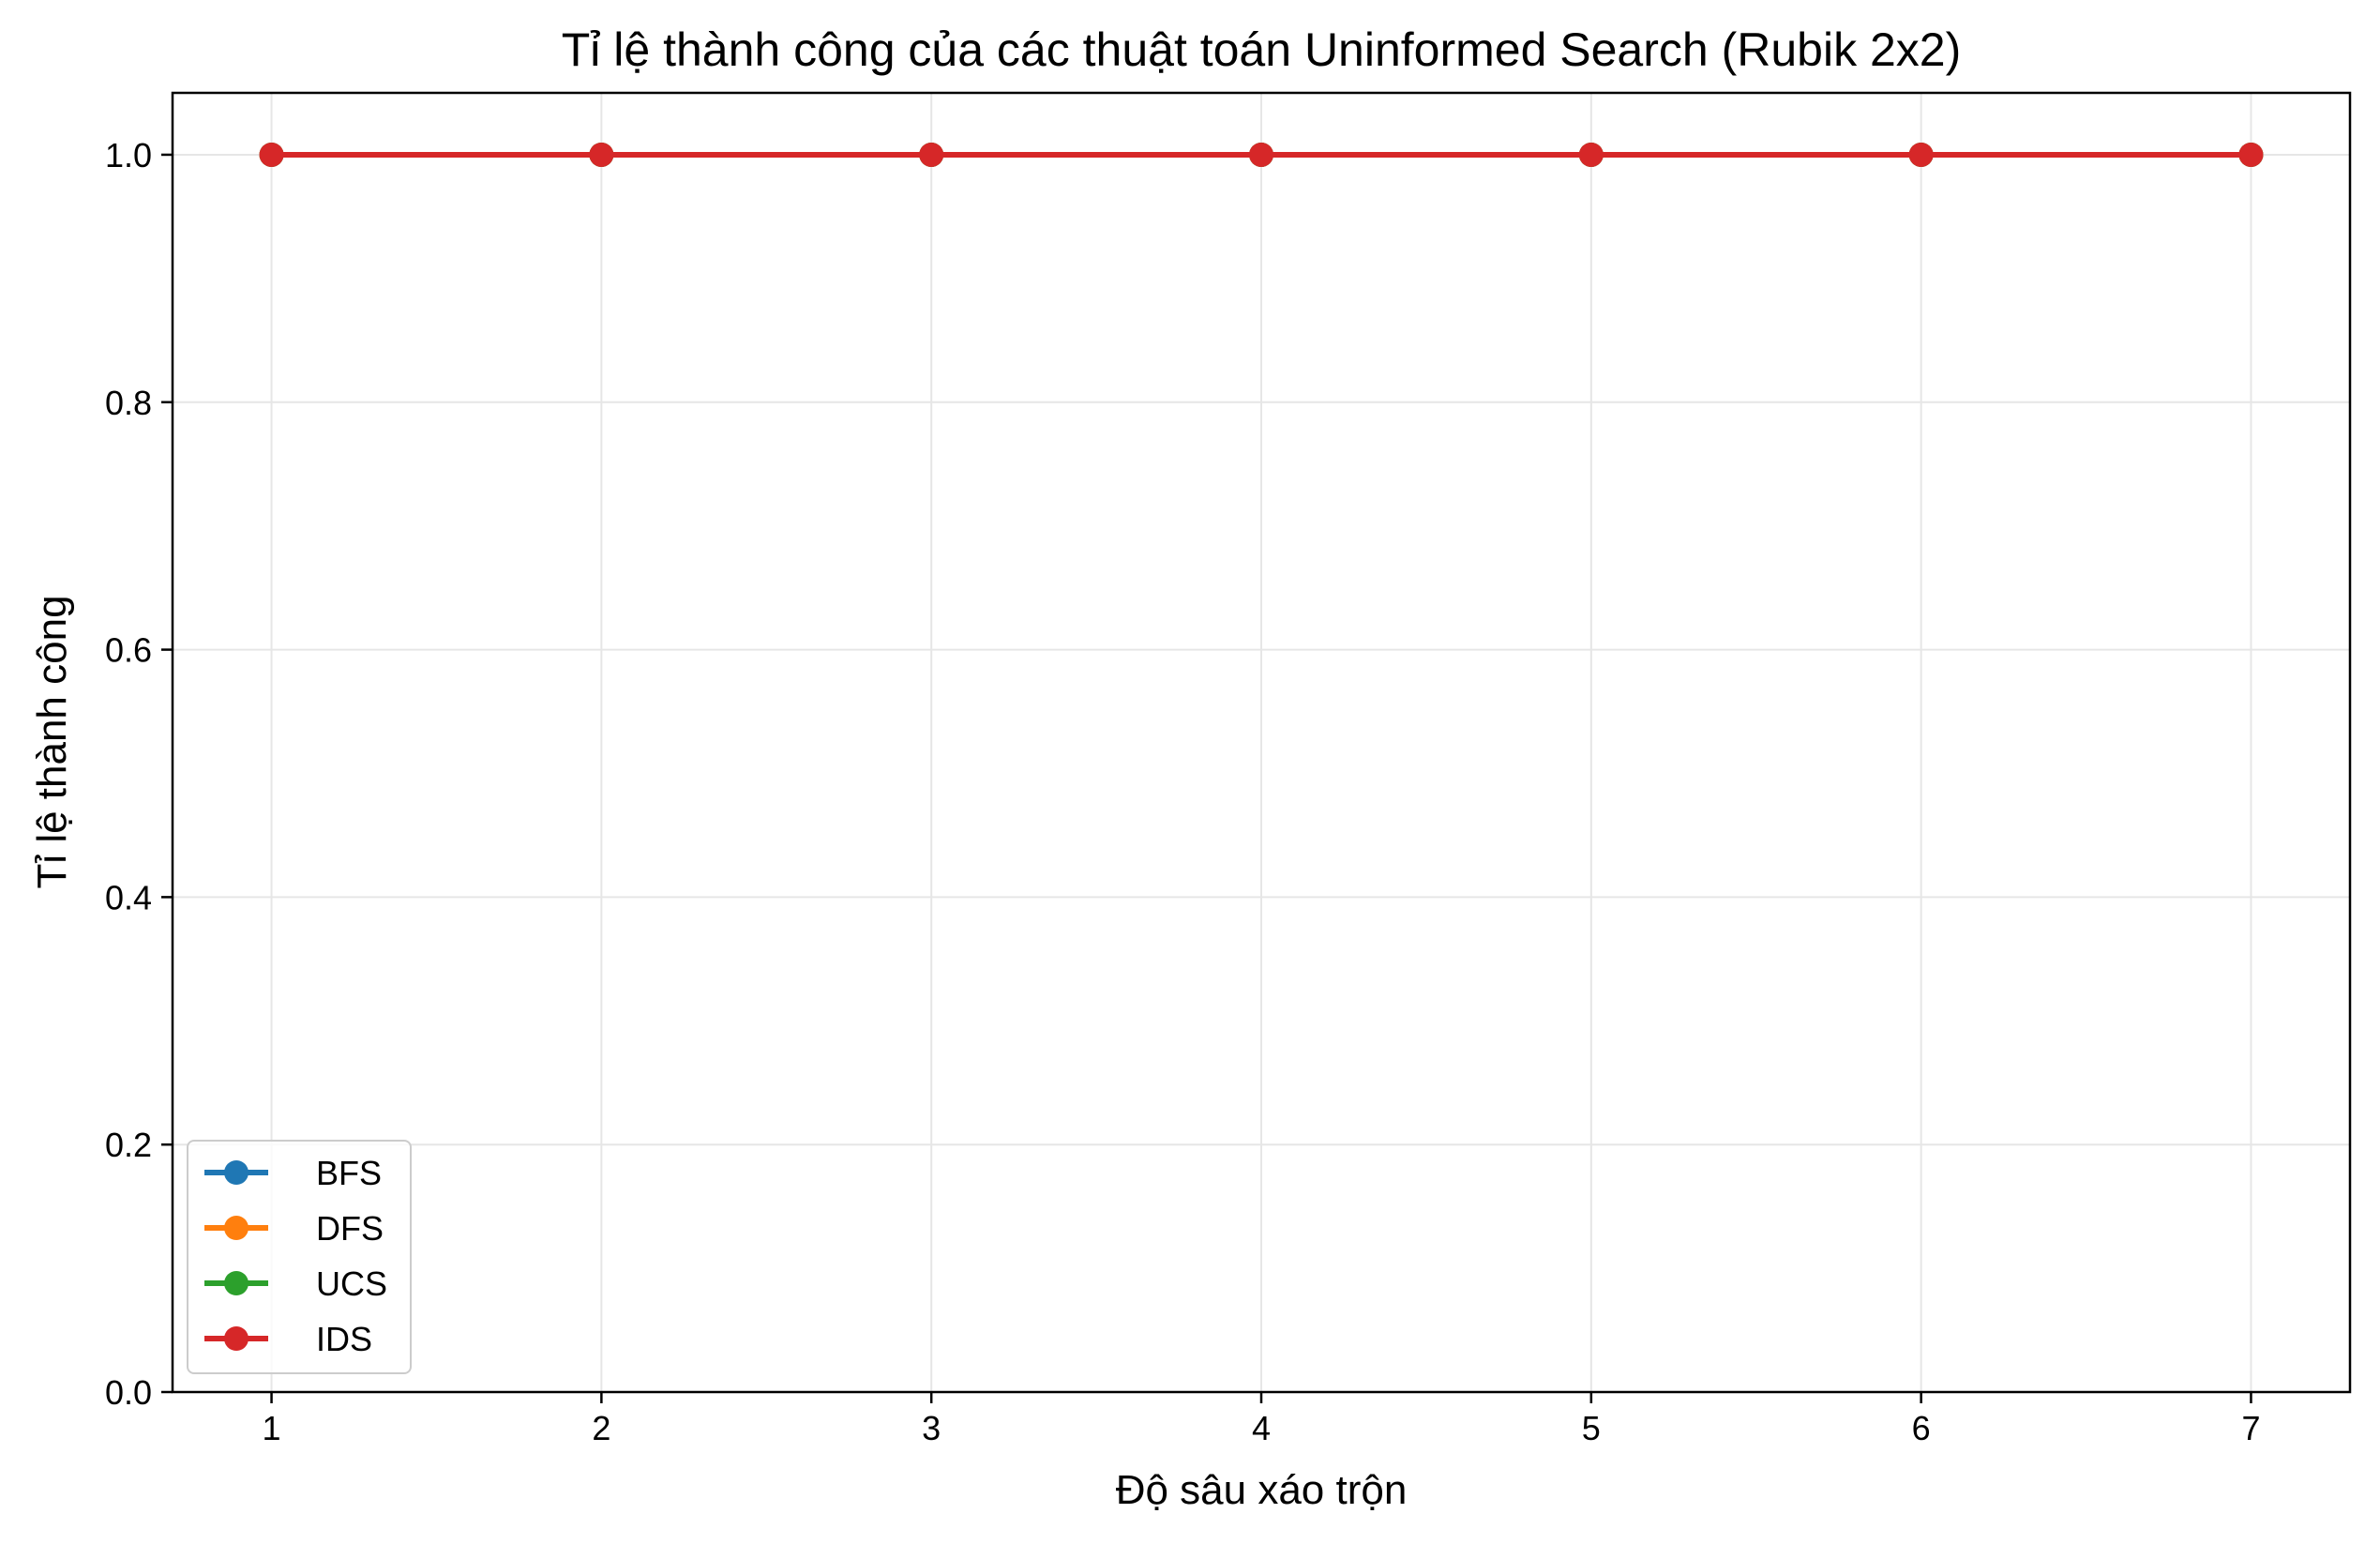  I want to click on legend-label-ucs: UCS, so click(351, 1284).